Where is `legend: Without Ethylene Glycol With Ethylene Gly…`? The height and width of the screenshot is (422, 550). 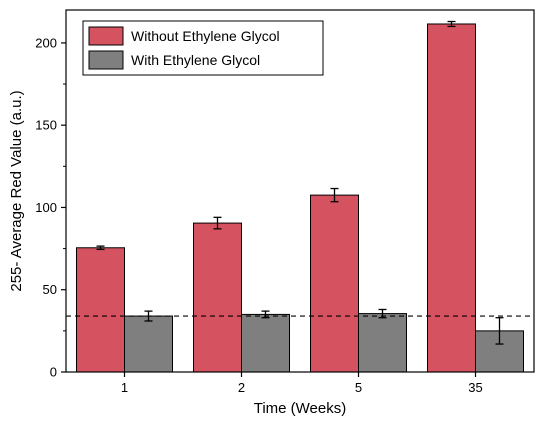 legend: Without Ethylene Glycol With Ethylene Gly… is located at coordinates (203, 48).